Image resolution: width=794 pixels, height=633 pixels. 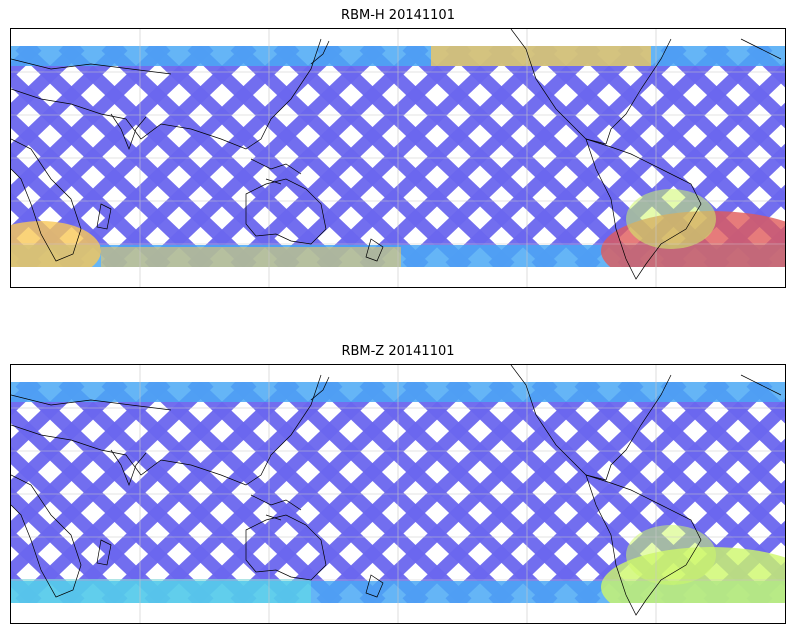 What do you see at coordinates (161, 591) in the screenshot?
I see `hotspot-south-band` at bounding box center [161, 591].